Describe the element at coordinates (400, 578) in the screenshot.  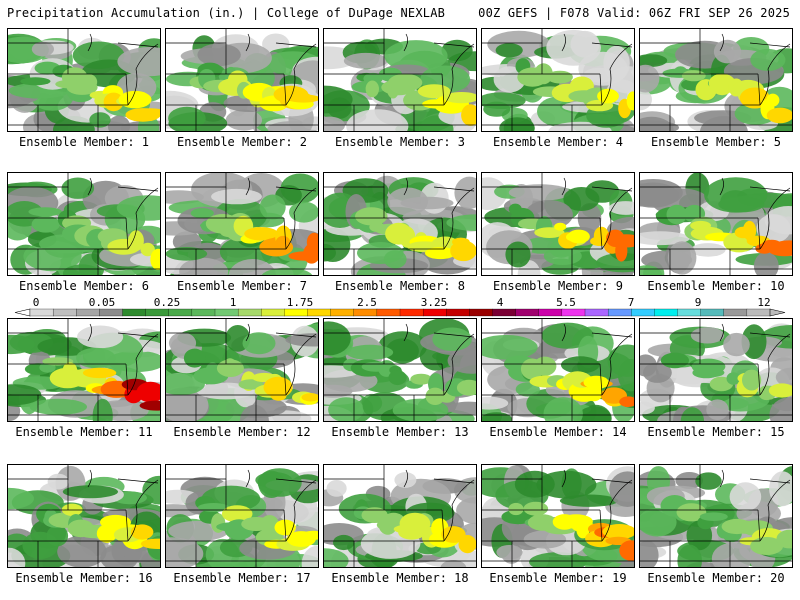
I see `ensemble-member-label: Ensemble Member: 18` at that location.